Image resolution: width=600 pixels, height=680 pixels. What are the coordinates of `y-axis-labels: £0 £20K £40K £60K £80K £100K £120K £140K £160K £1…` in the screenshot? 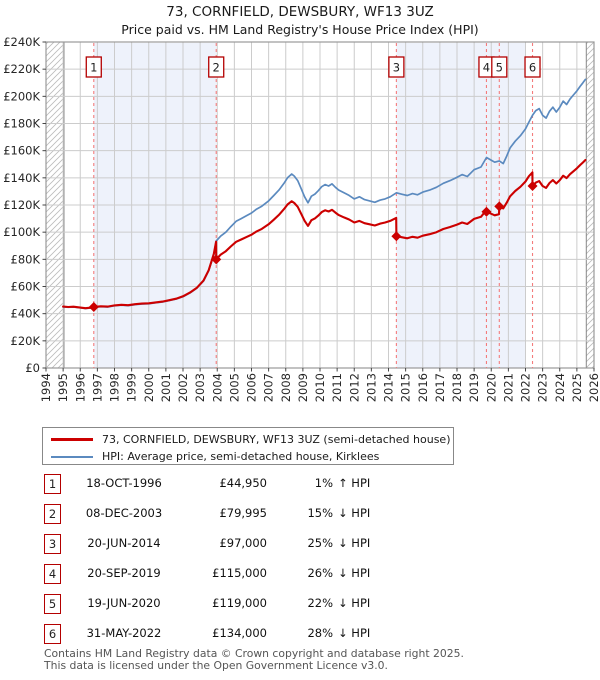 It's located at (21, 205).